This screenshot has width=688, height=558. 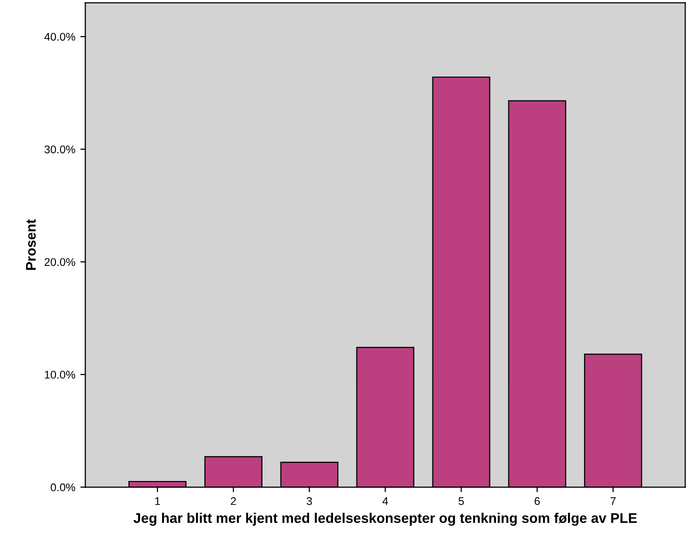 I want to click on x-tick-label: 2, so click(x=233, y=501).